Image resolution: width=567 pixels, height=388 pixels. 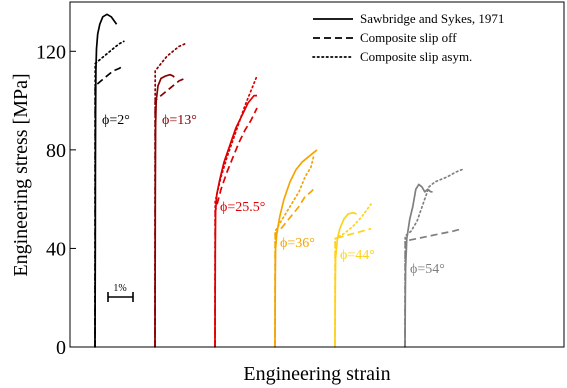 What do you see at coordinates (316, 374) in the screenshot?
I see `x-axis-label: Engineering strain` at bounding box center [316, 374].